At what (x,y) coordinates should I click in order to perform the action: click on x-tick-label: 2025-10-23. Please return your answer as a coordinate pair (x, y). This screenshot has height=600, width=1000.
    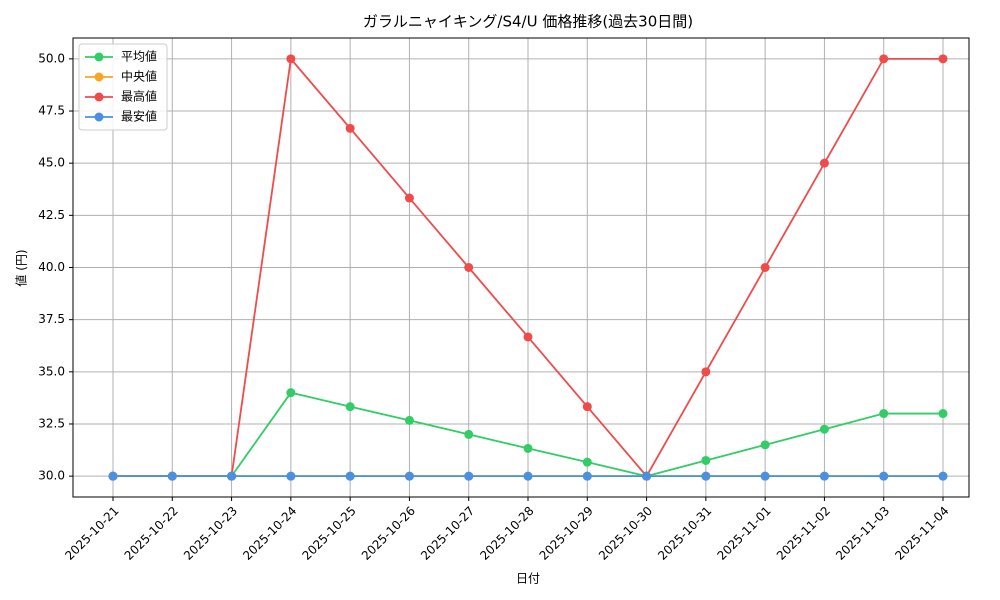
    Looking at the image, I should click on (210, 533).